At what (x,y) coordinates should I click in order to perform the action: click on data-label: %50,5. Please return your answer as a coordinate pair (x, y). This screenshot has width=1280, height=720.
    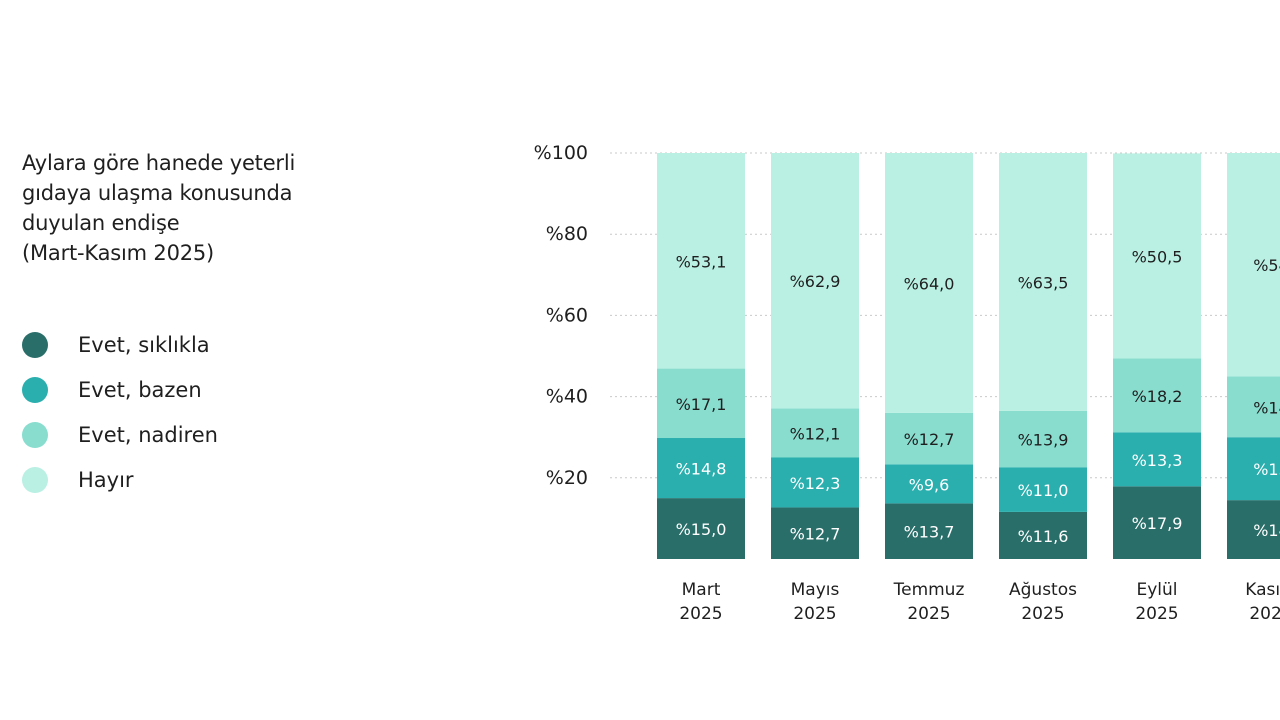
    Looking at the image, I should click on (1157, 256).